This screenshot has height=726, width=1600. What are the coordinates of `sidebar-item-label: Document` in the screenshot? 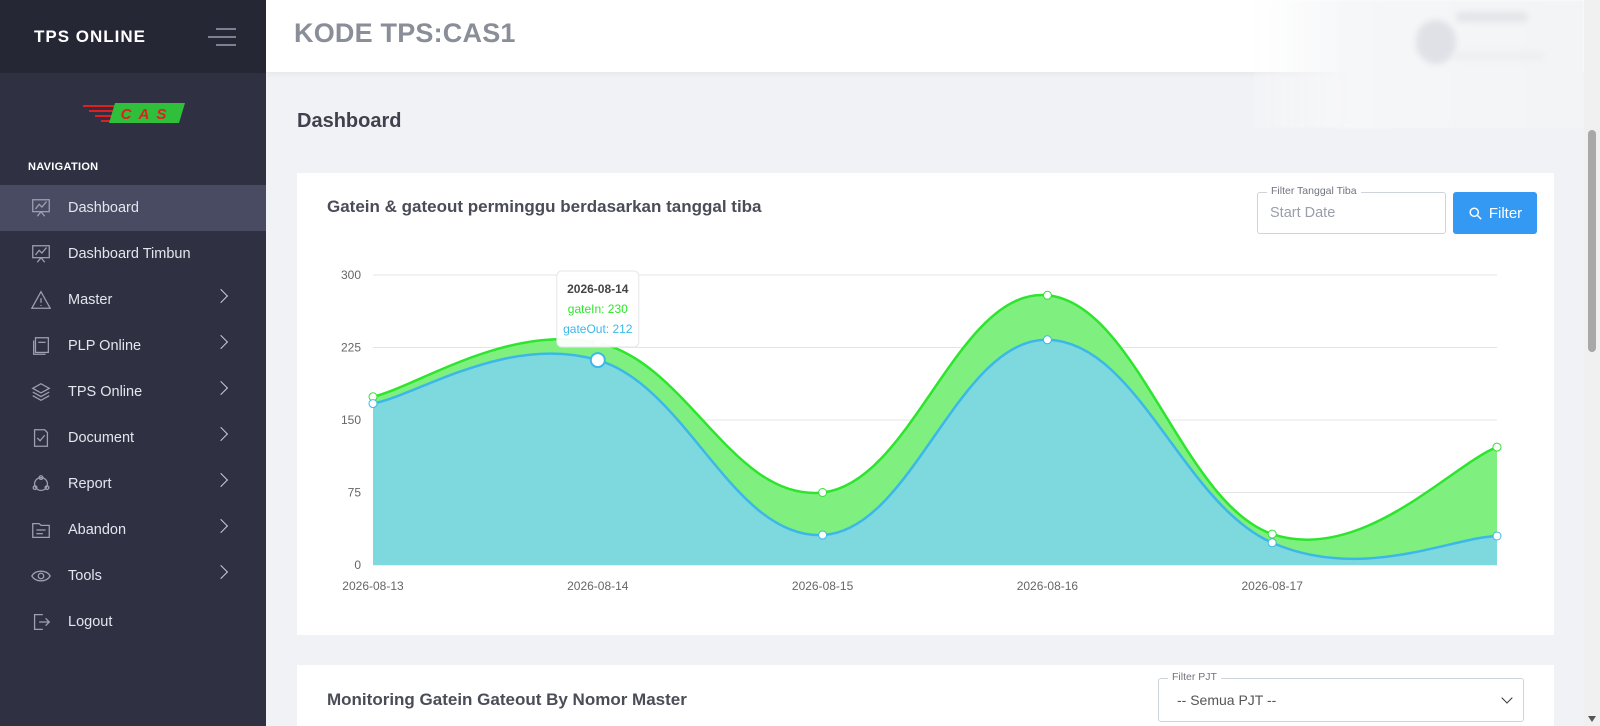 It's located at (101, 438).